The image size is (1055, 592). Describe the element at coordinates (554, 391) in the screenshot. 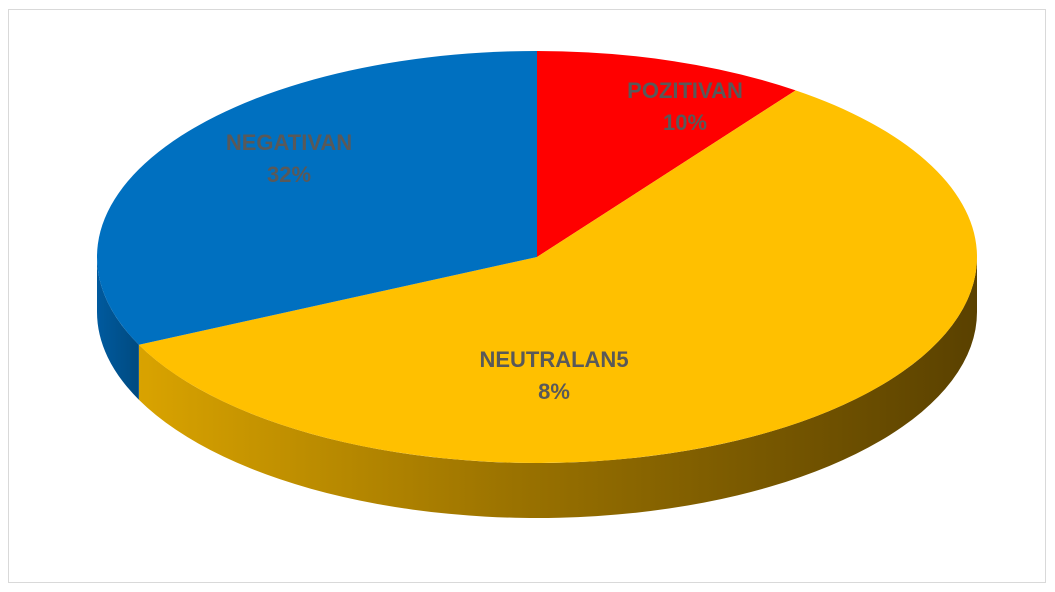

I see `data-label-neutralan5-percent: 8%` at that location.